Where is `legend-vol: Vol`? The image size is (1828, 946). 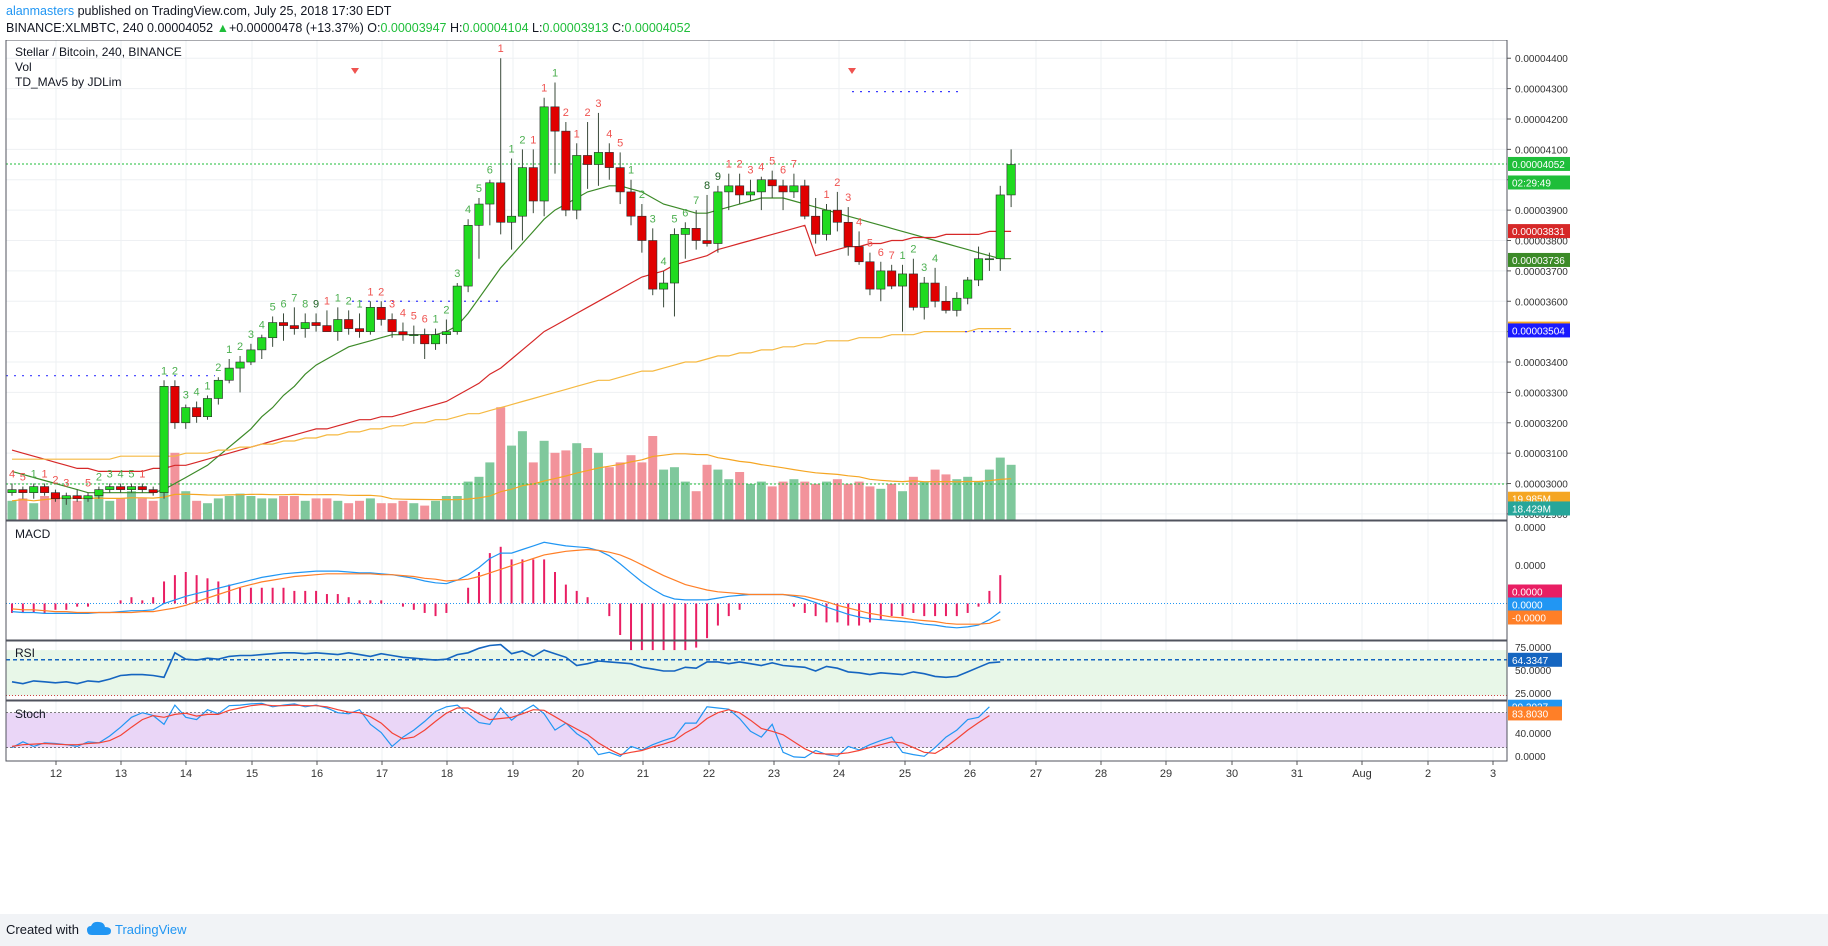 legend-vol: Vol is located at coordinates (23, 67).